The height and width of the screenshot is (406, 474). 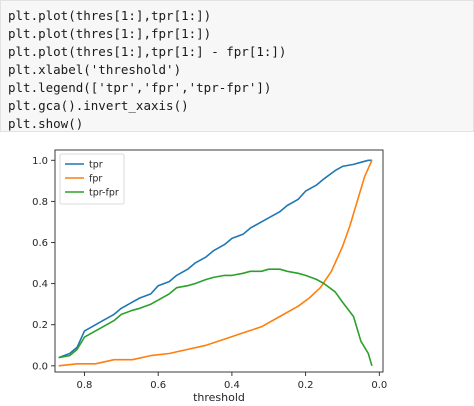 I want to click on code-line: plt.plot(thres[1:],fpr[1:]), so click(x=110, y=33).